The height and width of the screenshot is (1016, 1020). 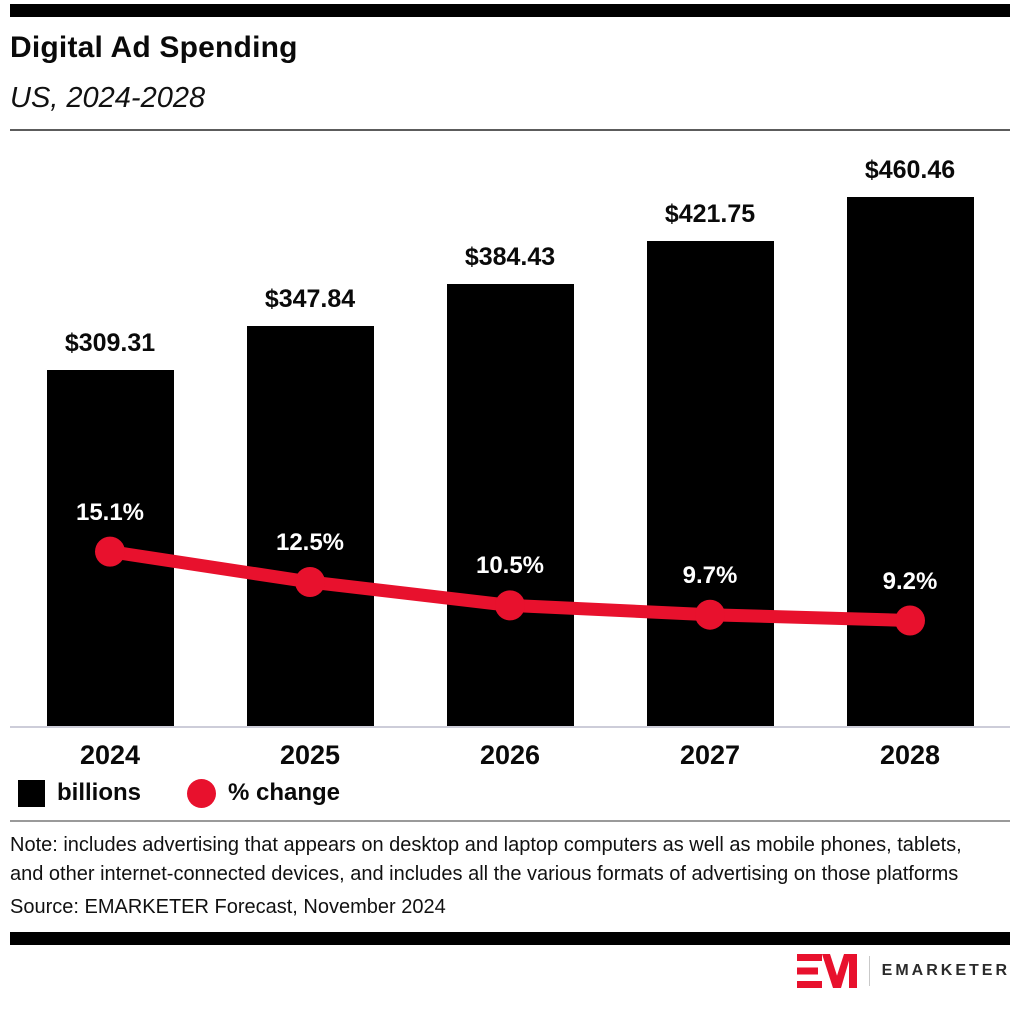 What do you see at coordinates (108, 98) in the screenshot?
I see `page-subtitle: US, 2024-2028` at bounding box center [108, 98].